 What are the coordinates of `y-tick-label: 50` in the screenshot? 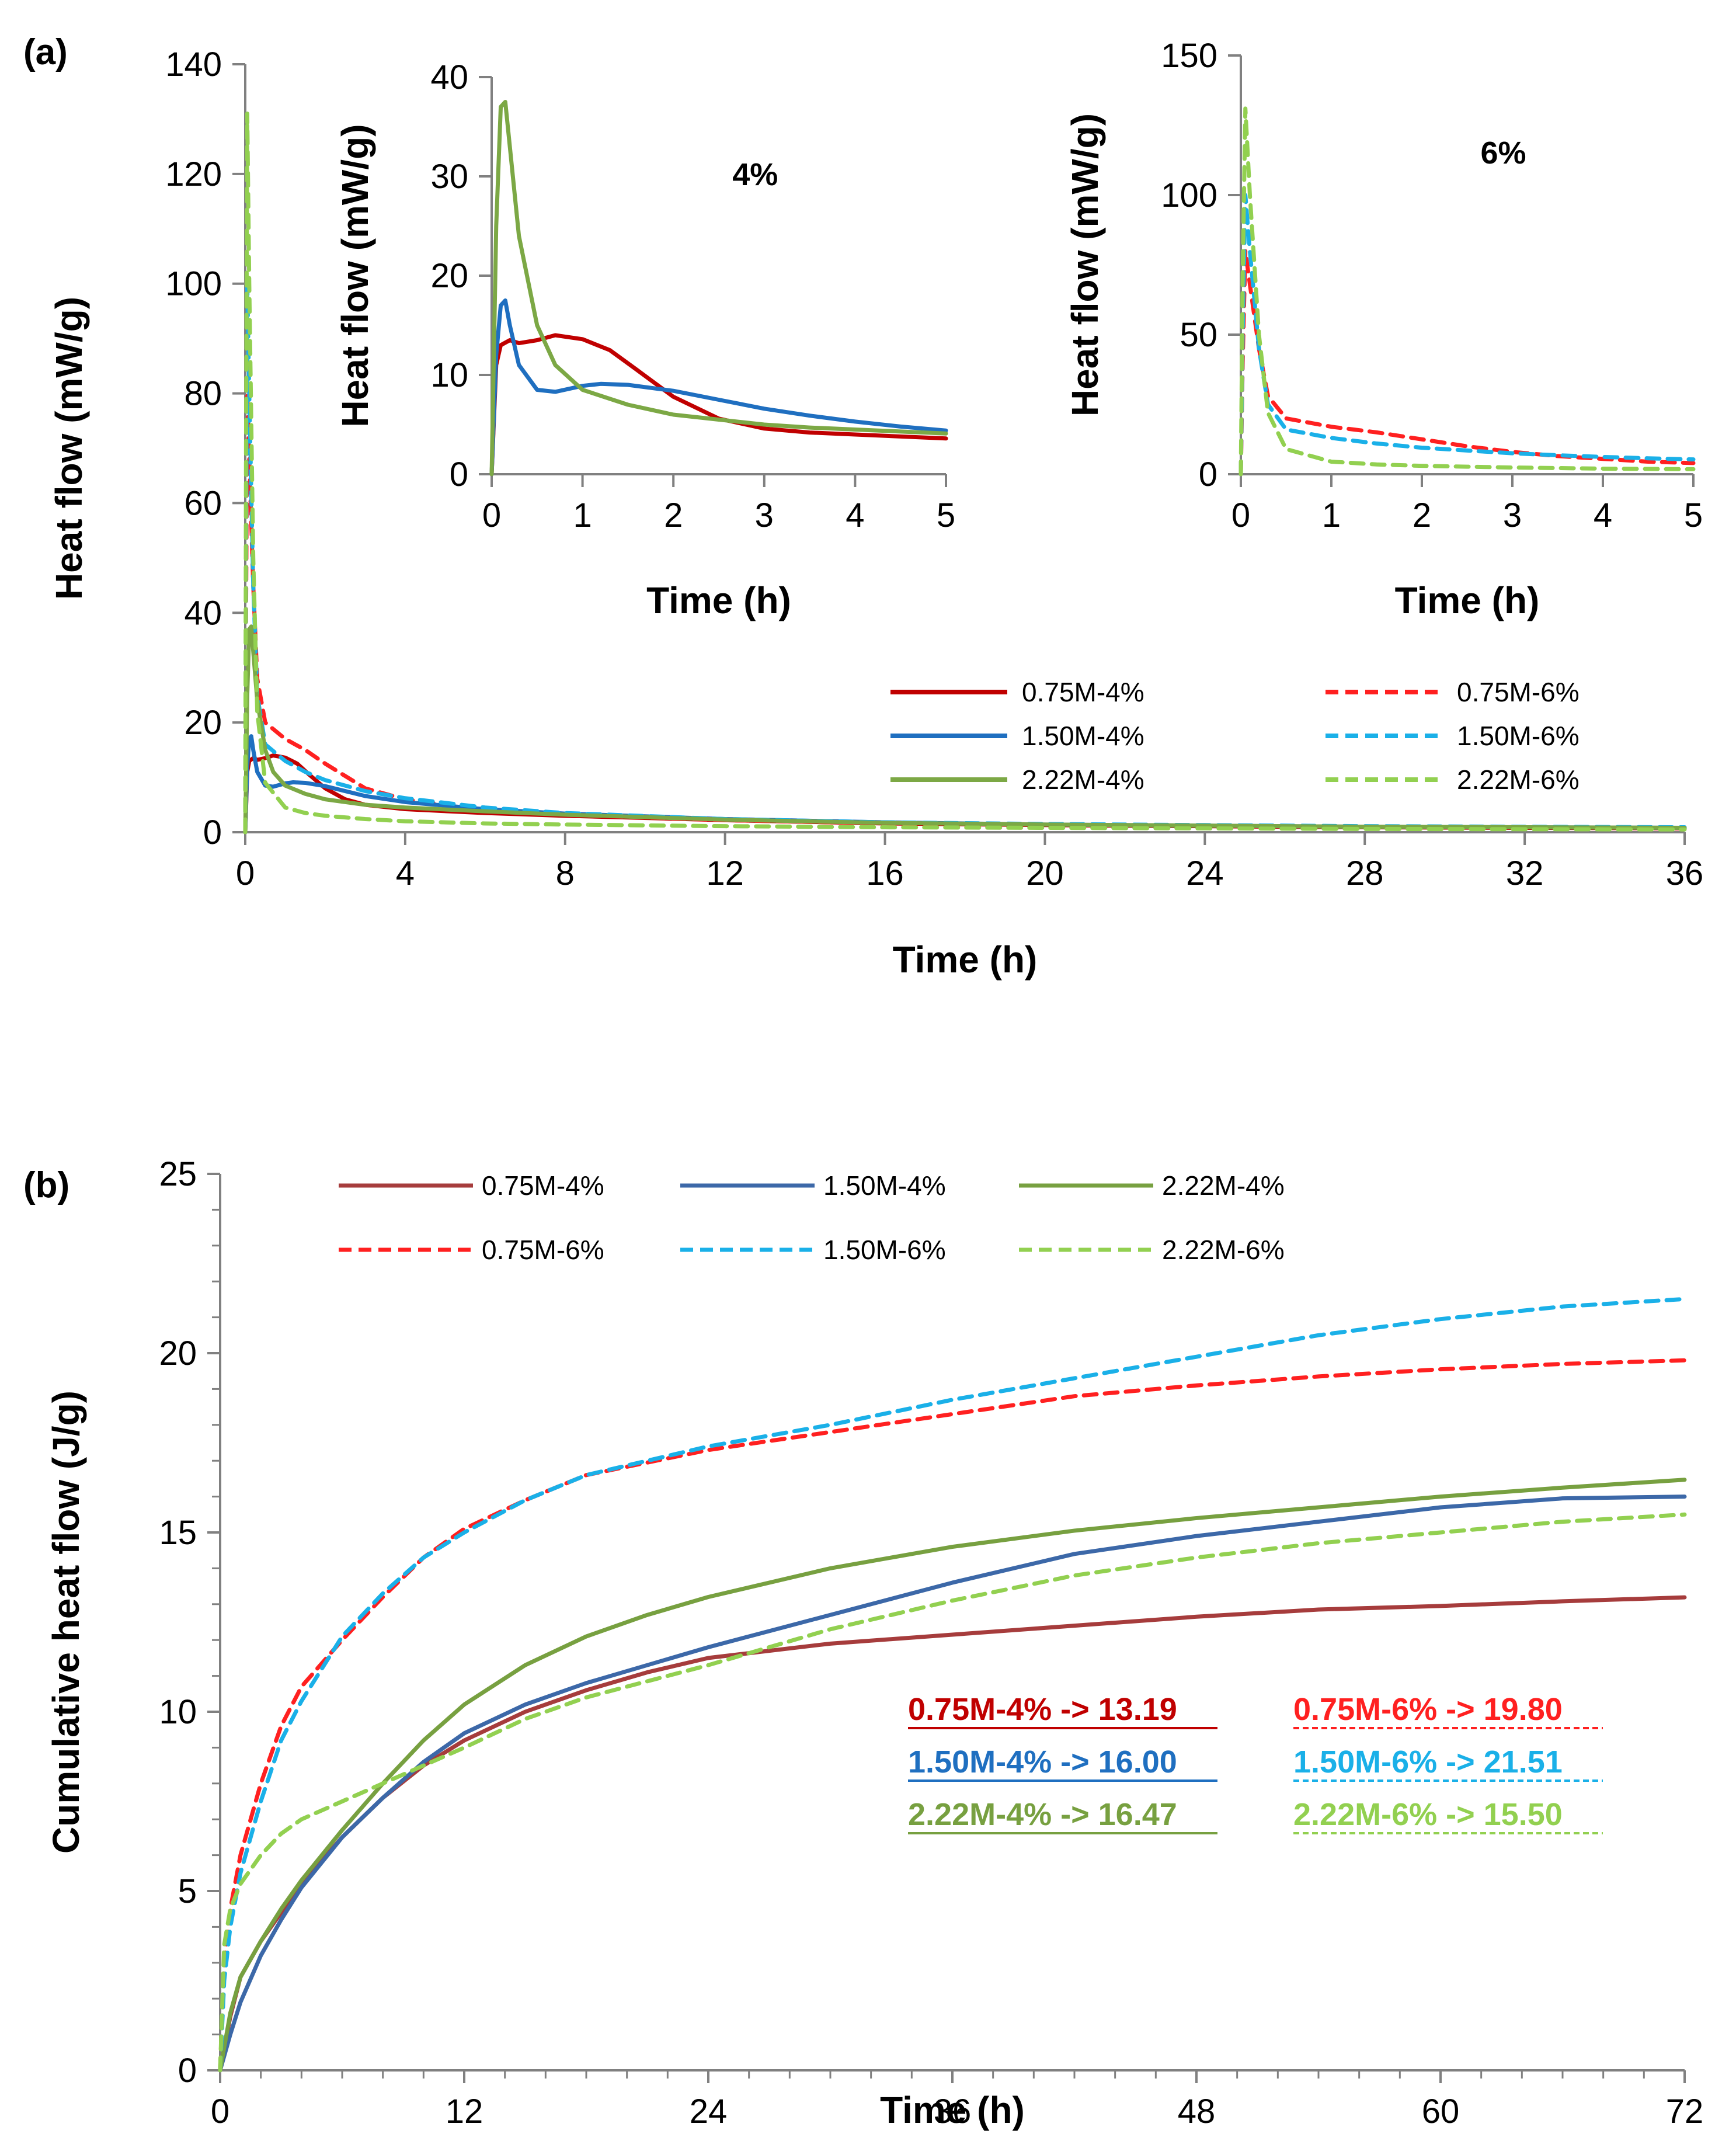 It's located at (1198, 335).